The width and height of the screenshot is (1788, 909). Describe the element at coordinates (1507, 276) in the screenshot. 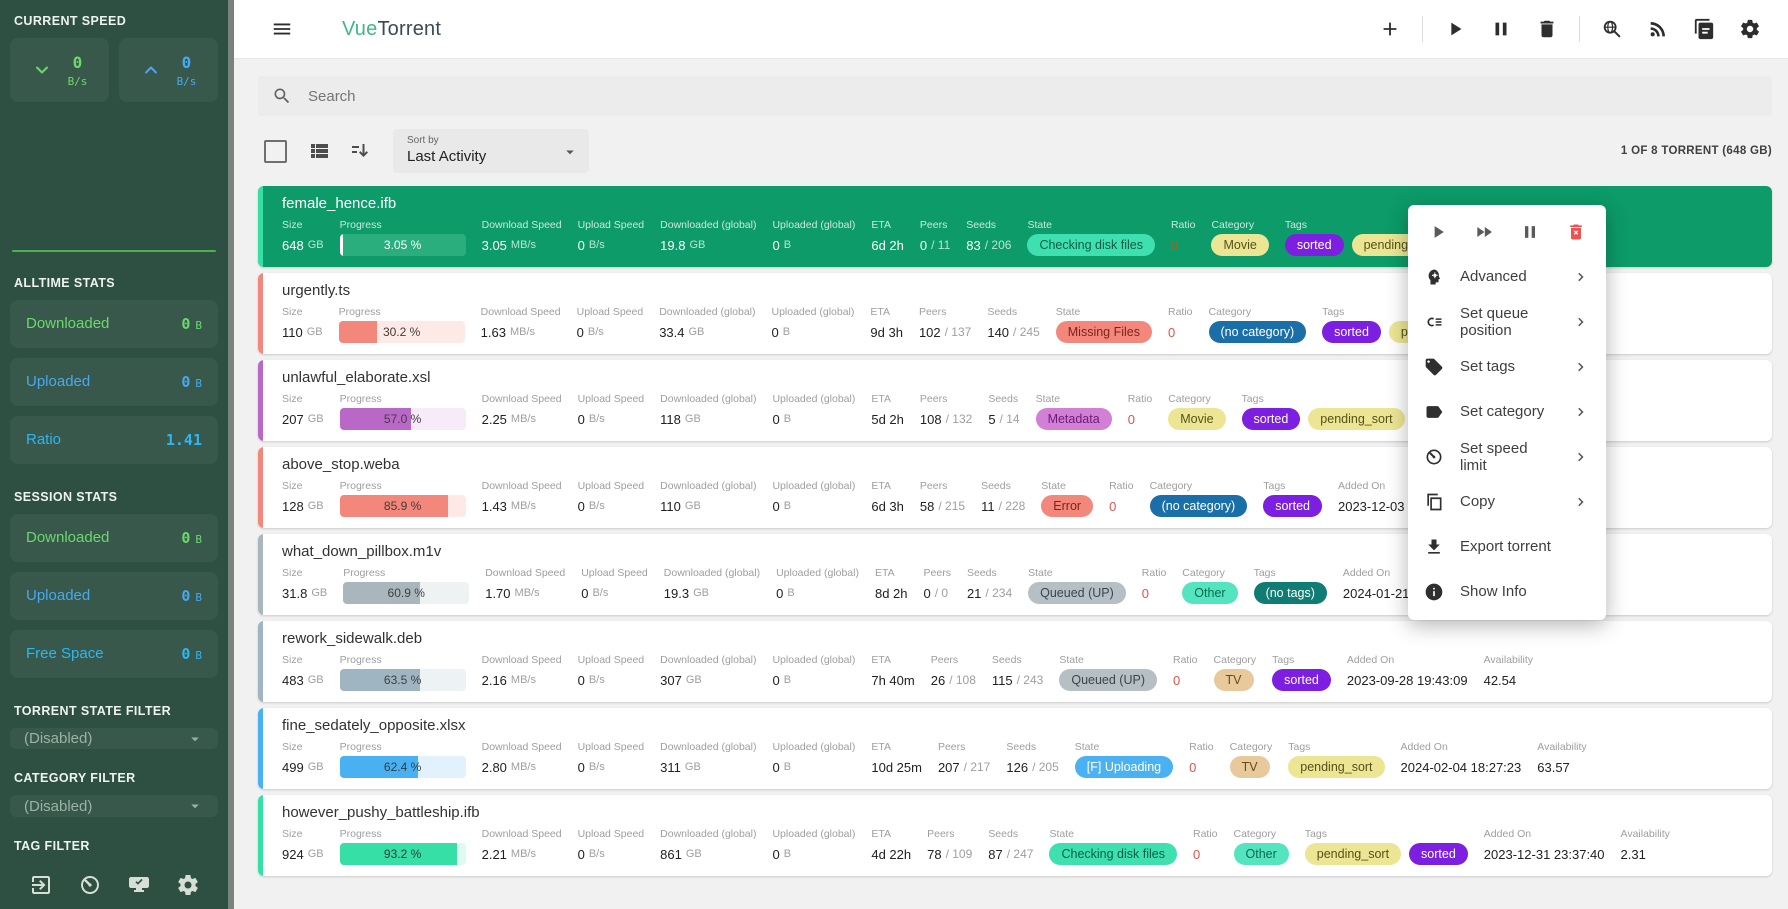

I see `menu-item-advanced: Advanced` at that location.